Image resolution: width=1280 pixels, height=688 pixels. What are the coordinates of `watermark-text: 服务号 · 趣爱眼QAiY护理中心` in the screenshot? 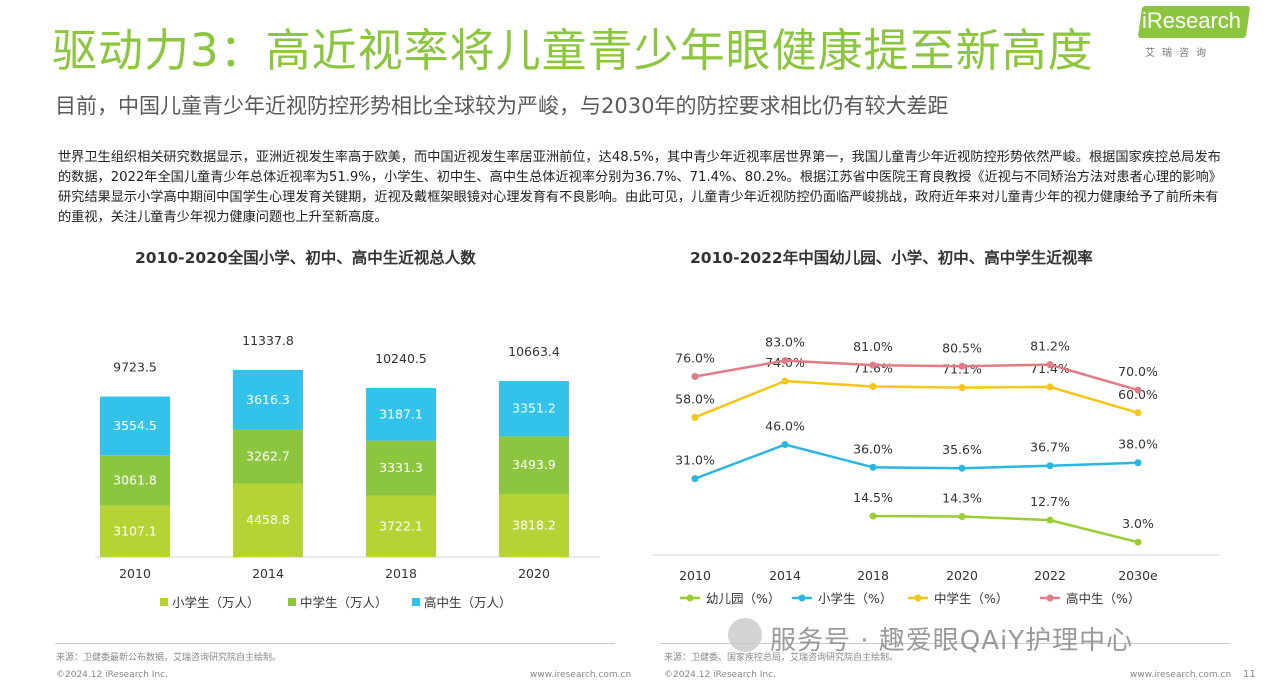 It's located at (952, 641).